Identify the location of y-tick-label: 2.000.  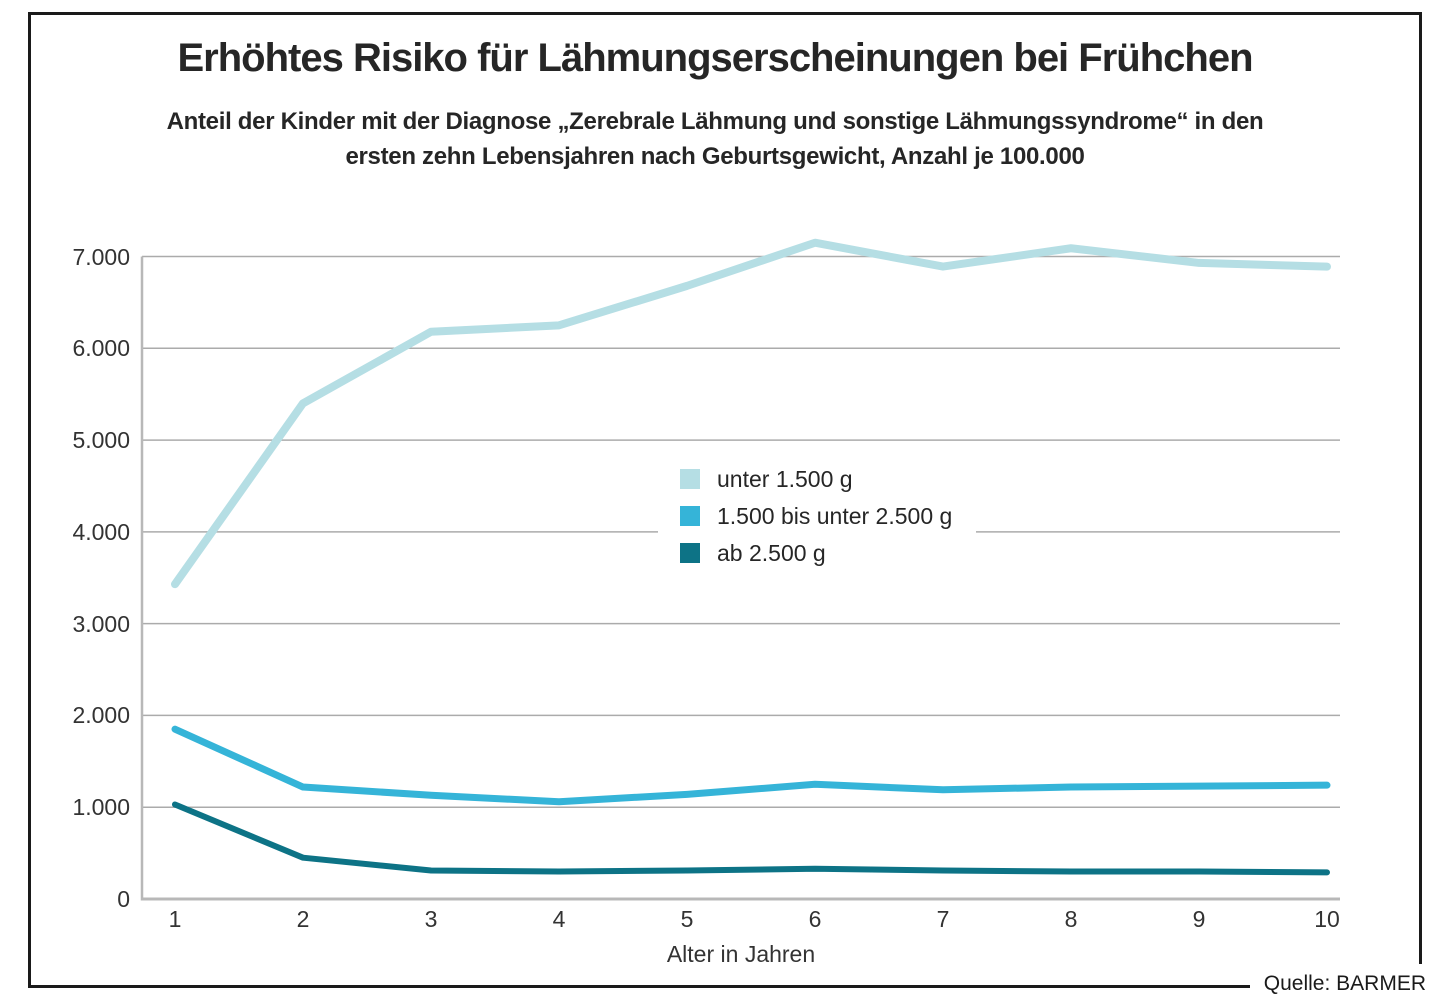
(101, 715).